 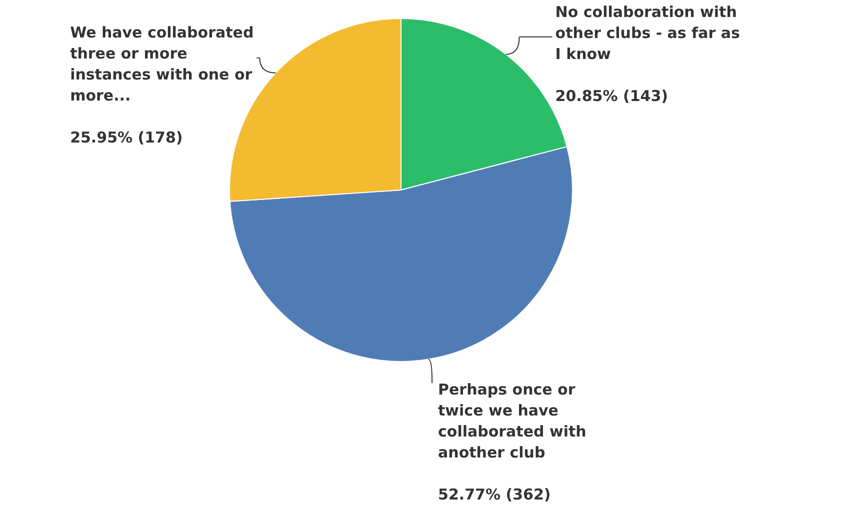 I want to click on data-label: 52.77% (362), so click(x=494, y=494).